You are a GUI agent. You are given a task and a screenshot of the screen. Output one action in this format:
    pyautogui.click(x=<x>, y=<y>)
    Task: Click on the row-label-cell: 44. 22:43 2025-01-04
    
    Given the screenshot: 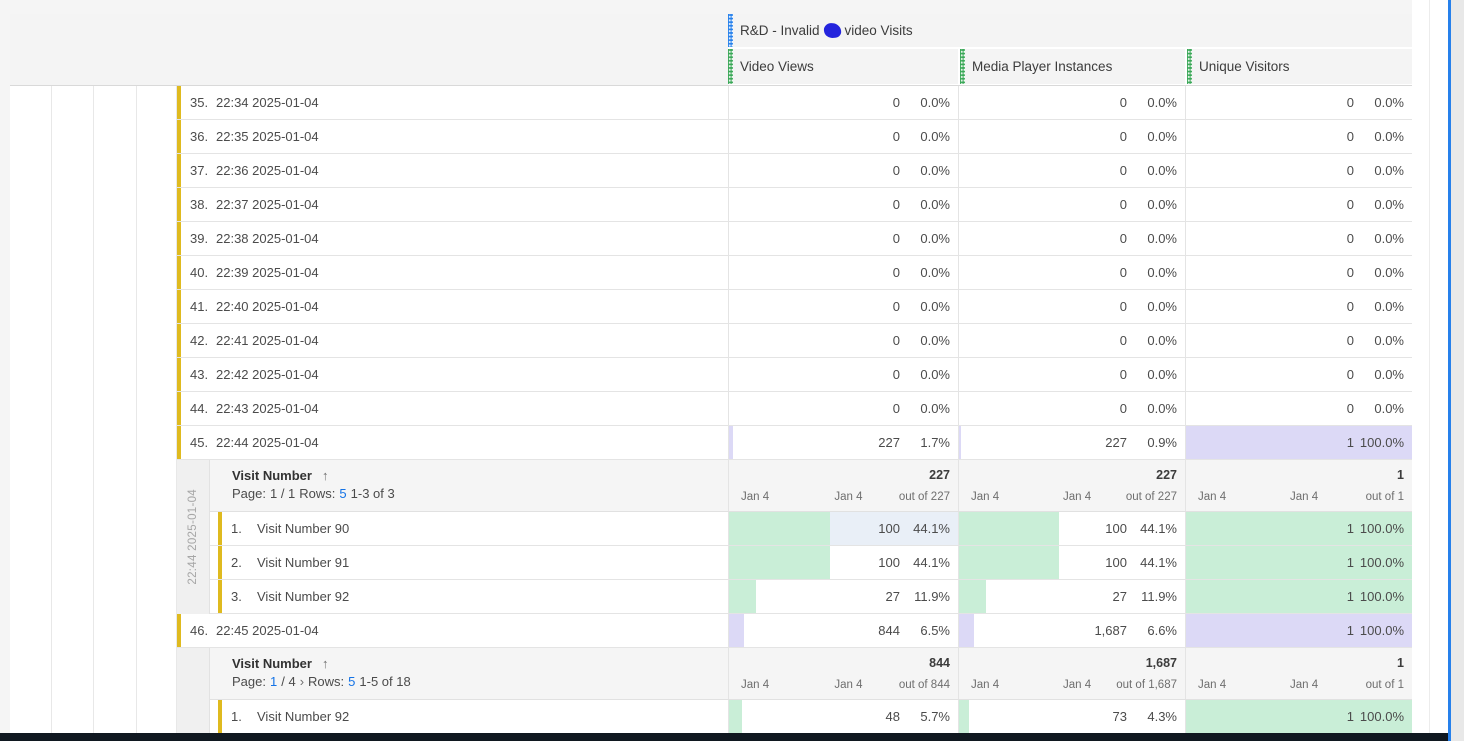 What is the action you would take?
    pyautogui.click(x=452, y=408)
    